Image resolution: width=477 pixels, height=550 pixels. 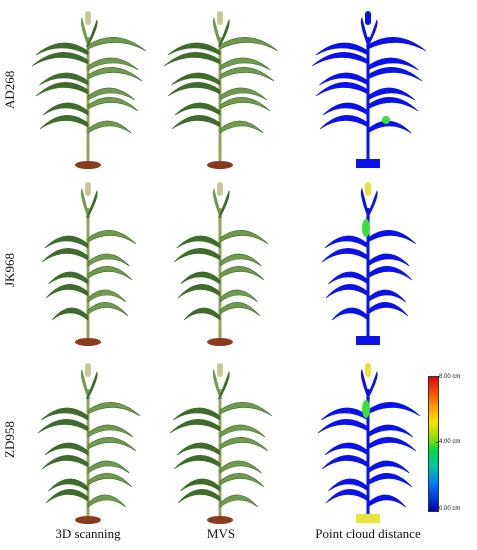 What do you see at coordinates (9, 90) in the screenshot?
I see `row-label-ad268: AD268` at bounding box center [9, 90].